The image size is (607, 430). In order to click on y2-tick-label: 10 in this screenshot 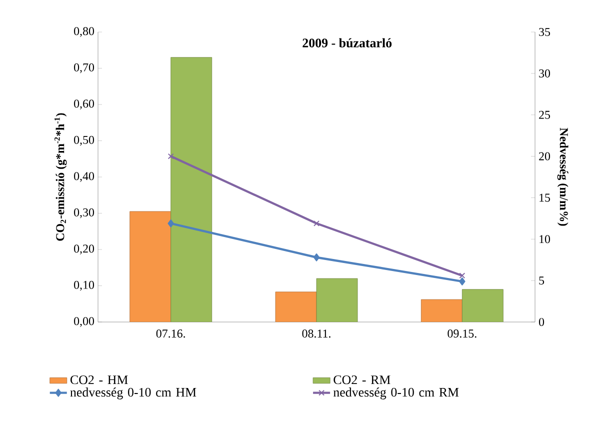, I will do `click(545, 239)`.